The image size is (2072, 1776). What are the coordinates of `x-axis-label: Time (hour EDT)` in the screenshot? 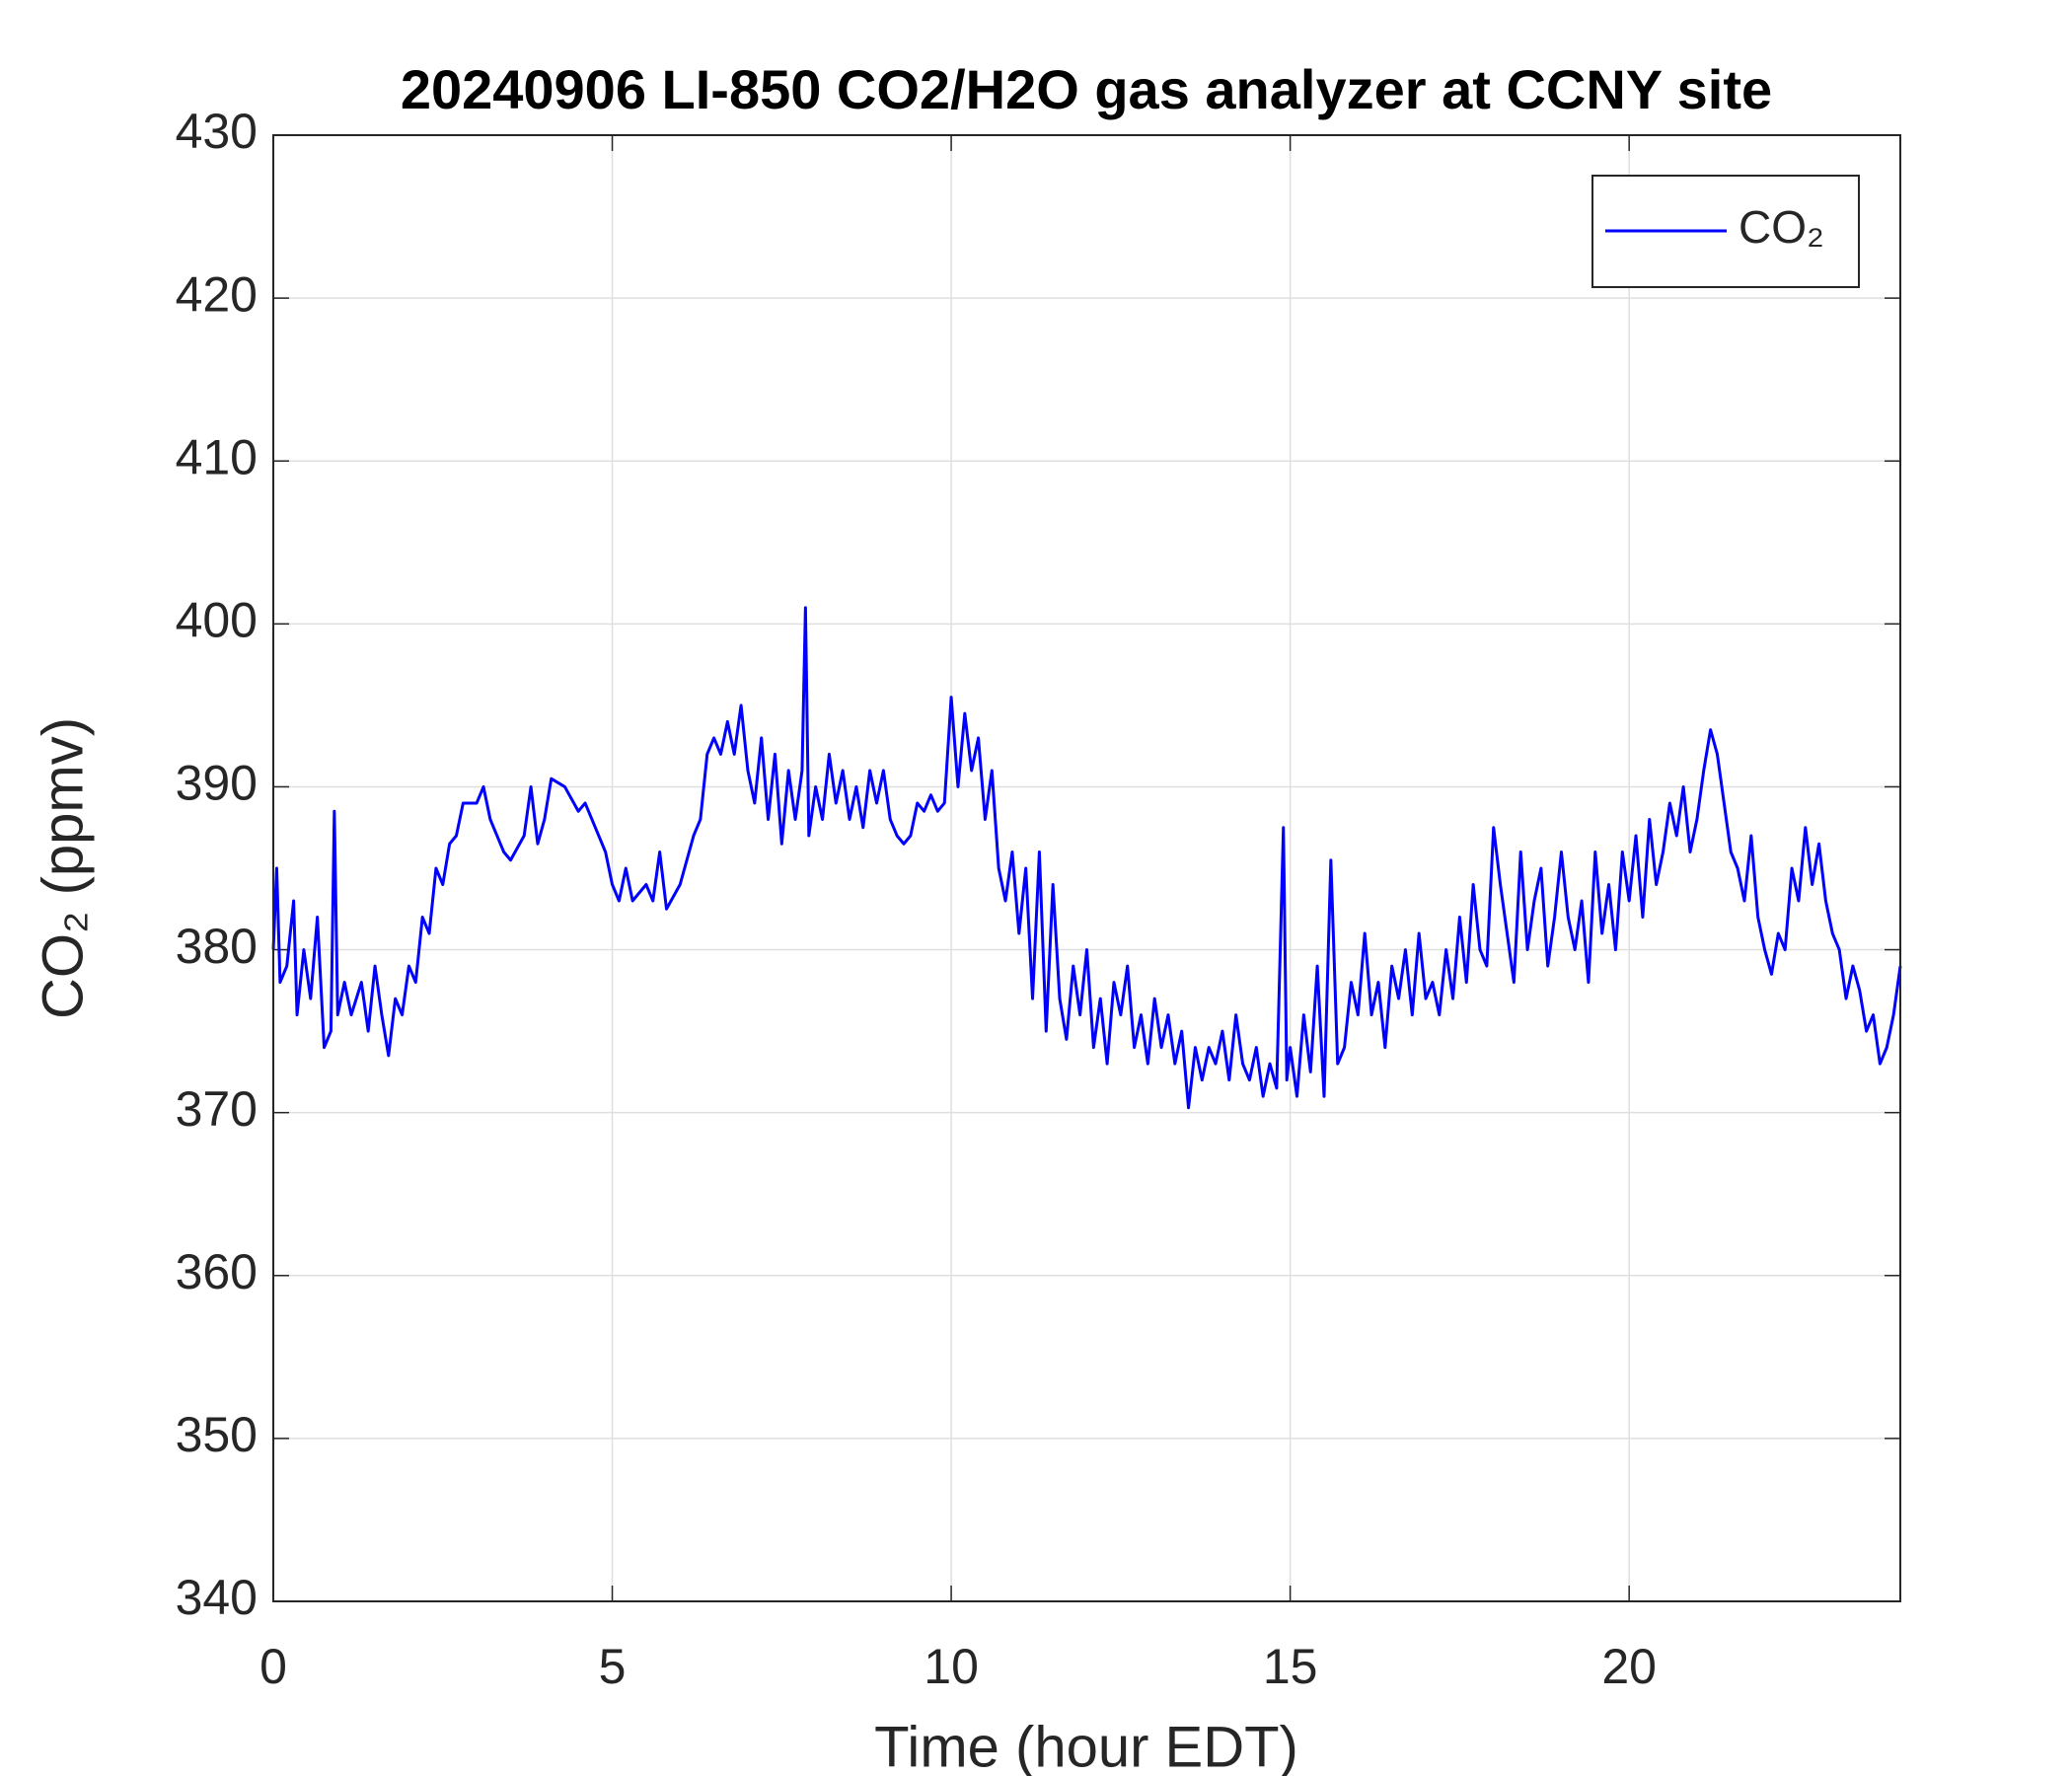 It's located at (1086, 1746).